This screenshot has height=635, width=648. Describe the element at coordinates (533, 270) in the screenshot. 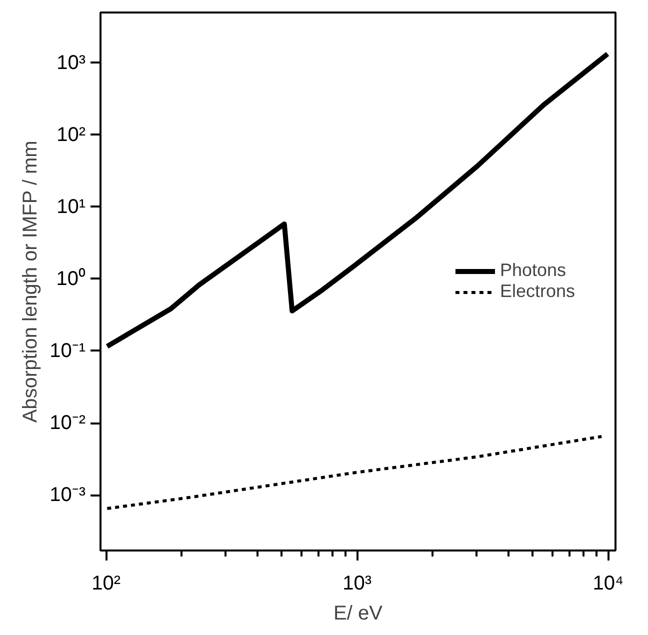

I see `legend-label: Photons` at that location.